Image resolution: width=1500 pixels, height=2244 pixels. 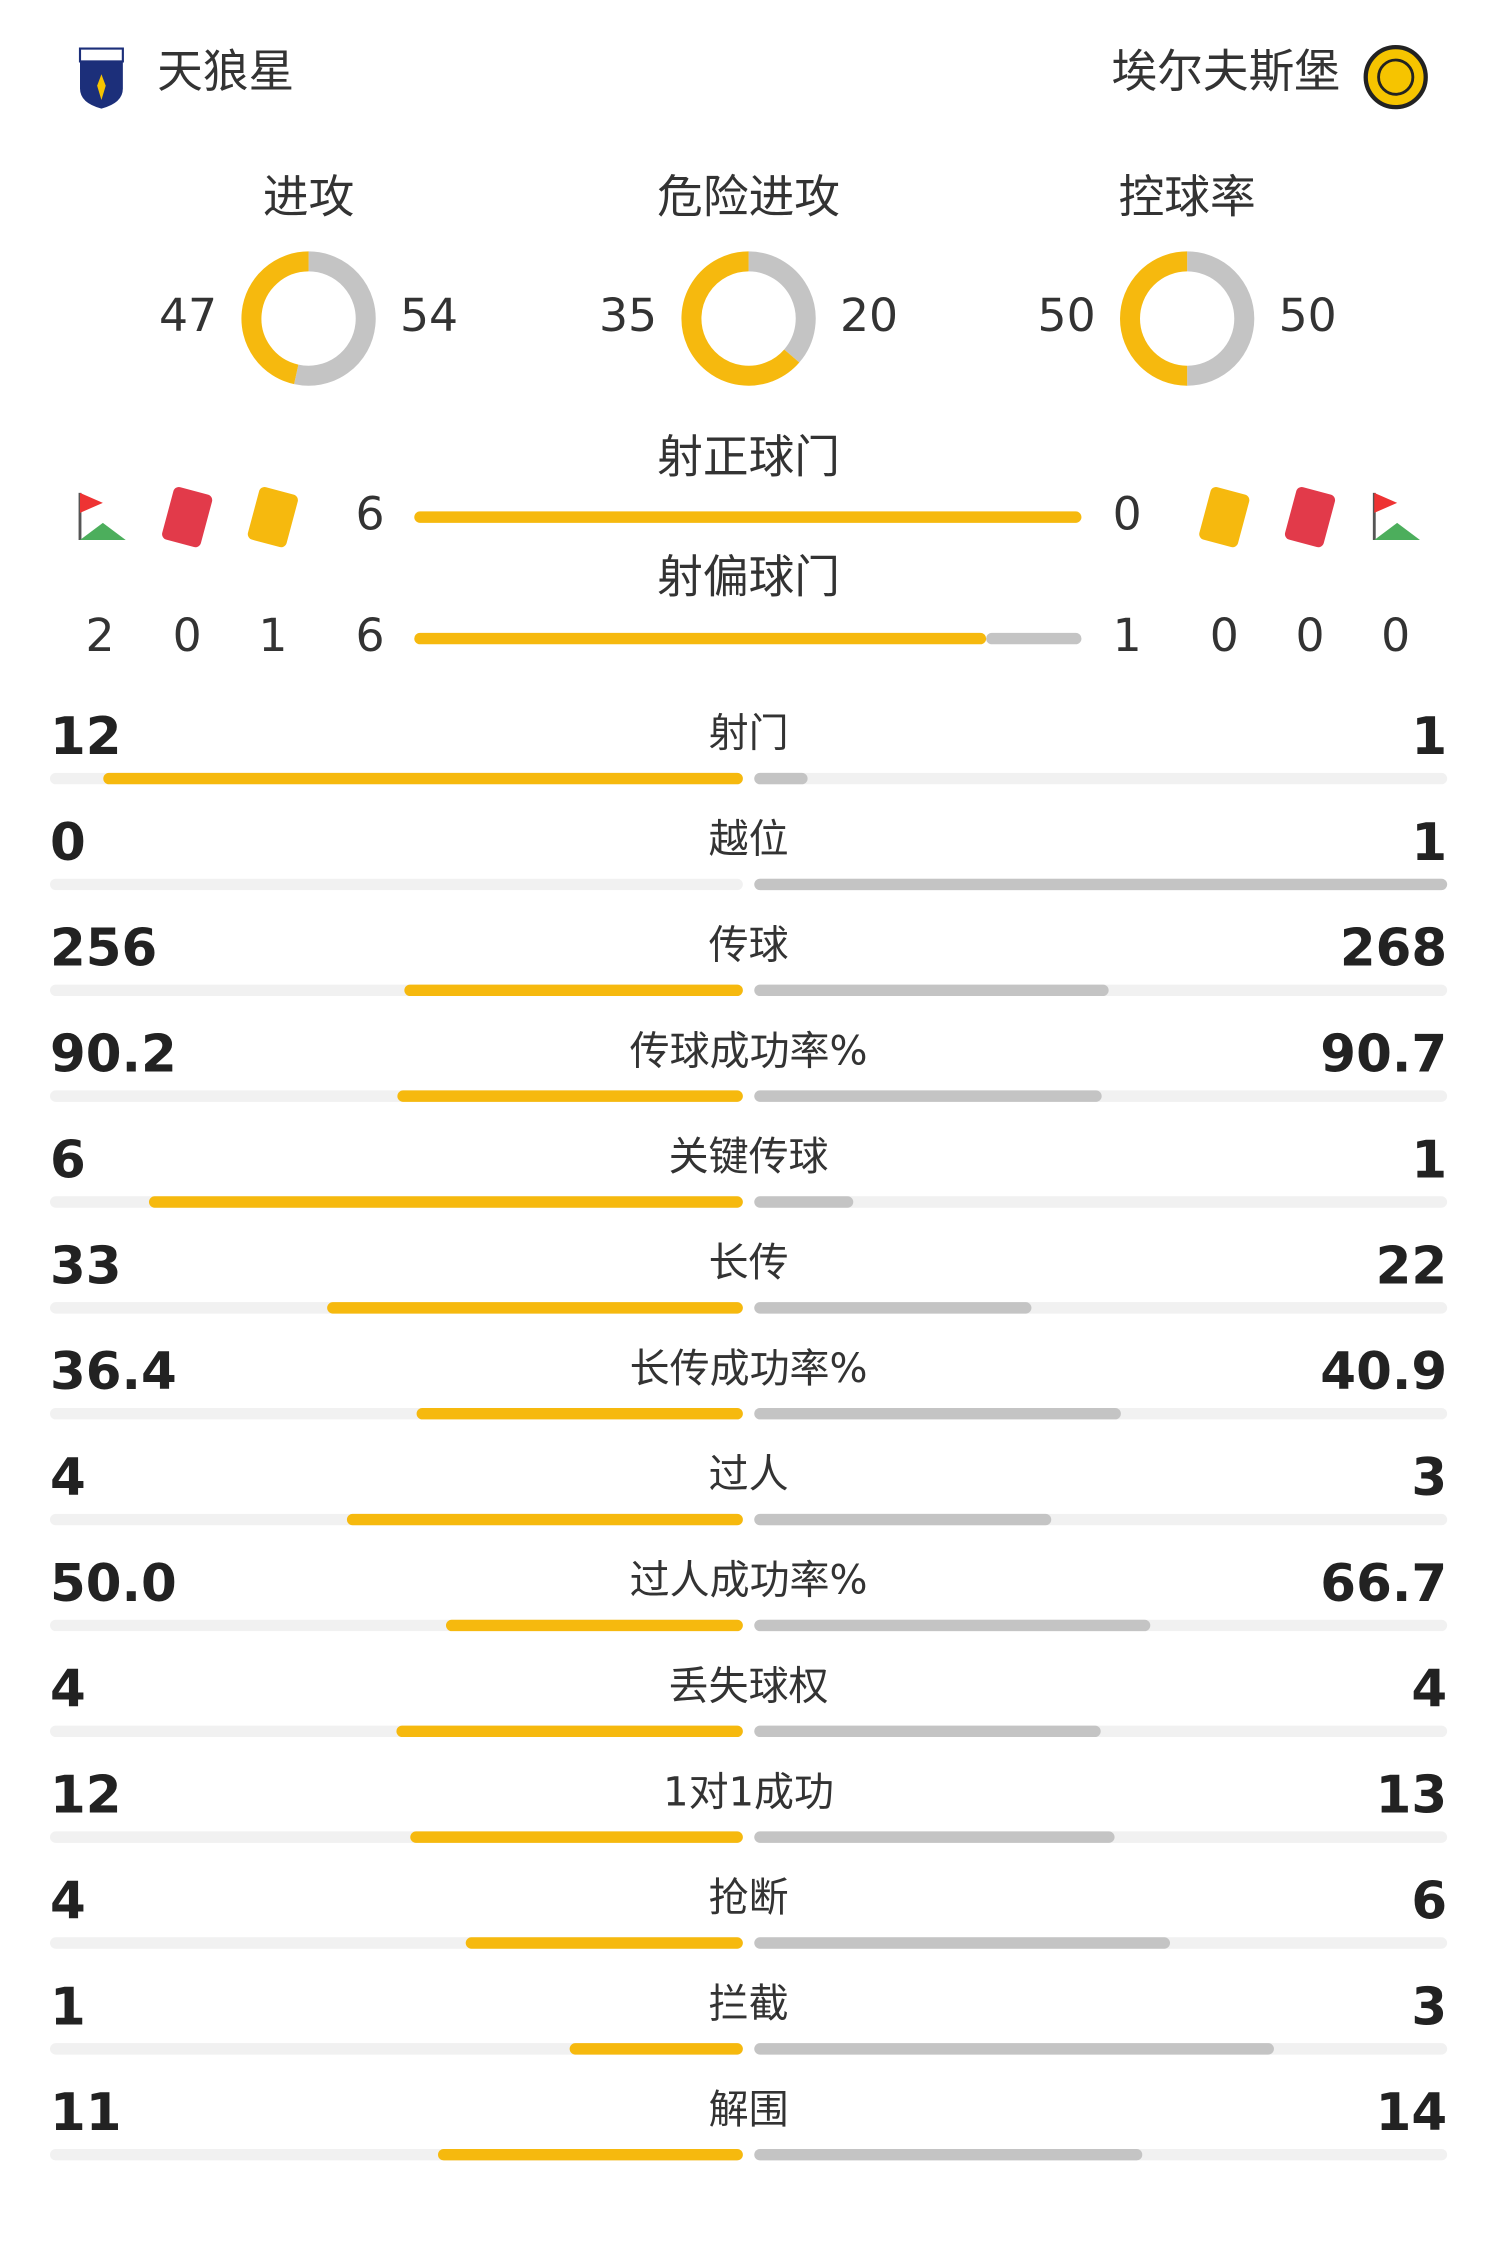 What do you see at coordinates (113, 1372) in the screenshot?
I see `stat-home-value: 36.4` at bounding box center [113, 1372].